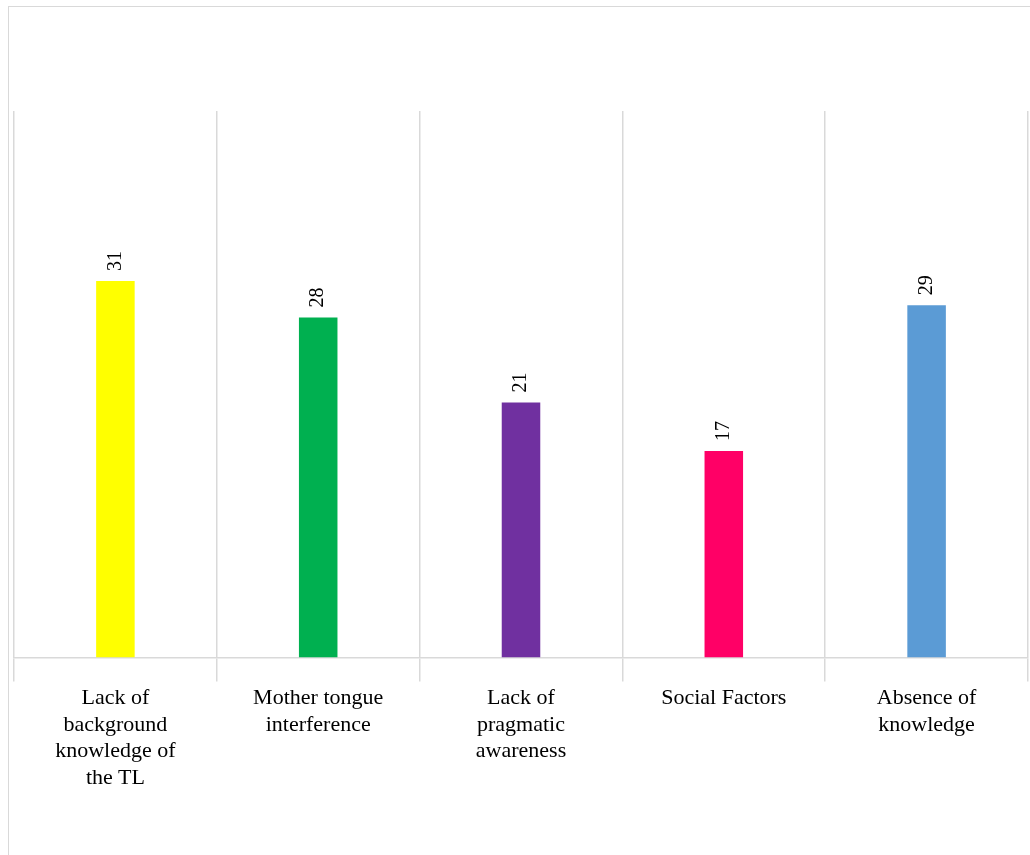  Describe the element at coordinates (722, 430) in the screenshot. I see `data-label: 17` at that location.